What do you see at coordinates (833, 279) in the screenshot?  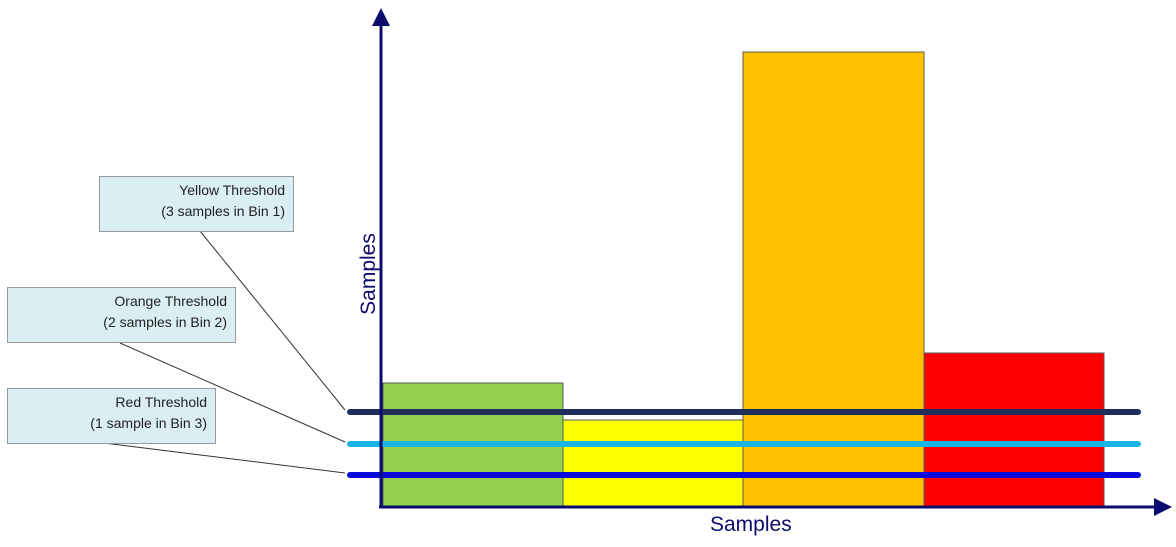 I see `bin-orange-bar` at bounding box center [833, 279].